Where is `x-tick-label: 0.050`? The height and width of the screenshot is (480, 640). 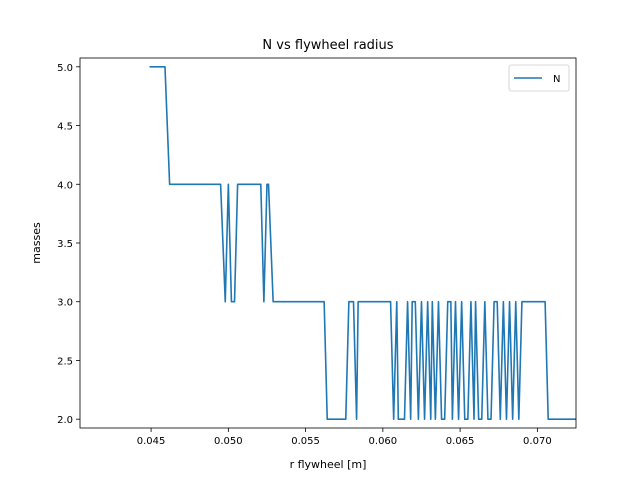 x-tick-label: 0.050 is located at coordinates (228, 441).